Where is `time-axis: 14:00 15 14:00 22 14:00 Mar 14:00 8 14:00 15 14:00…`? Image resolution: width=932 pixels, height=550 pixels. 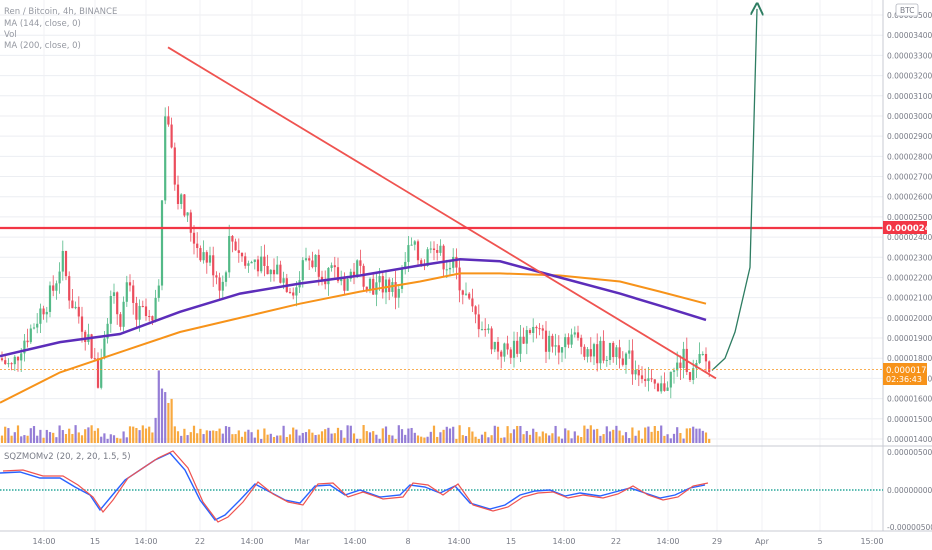 time-axis: 14:00 15 14:00 22 14:00 Mar 14:00 8 14:00 15 14:00… is located at coordinates (457, 541).